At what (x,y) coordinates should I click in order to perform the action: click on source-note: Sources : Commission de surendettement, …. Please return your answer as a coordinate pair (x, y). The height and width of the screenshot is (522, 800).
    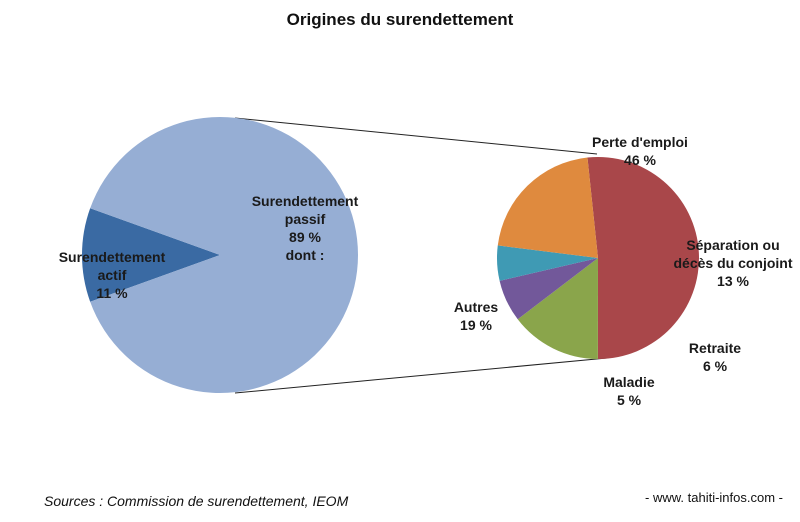
    Looking at the image, I should click on (196, 501).